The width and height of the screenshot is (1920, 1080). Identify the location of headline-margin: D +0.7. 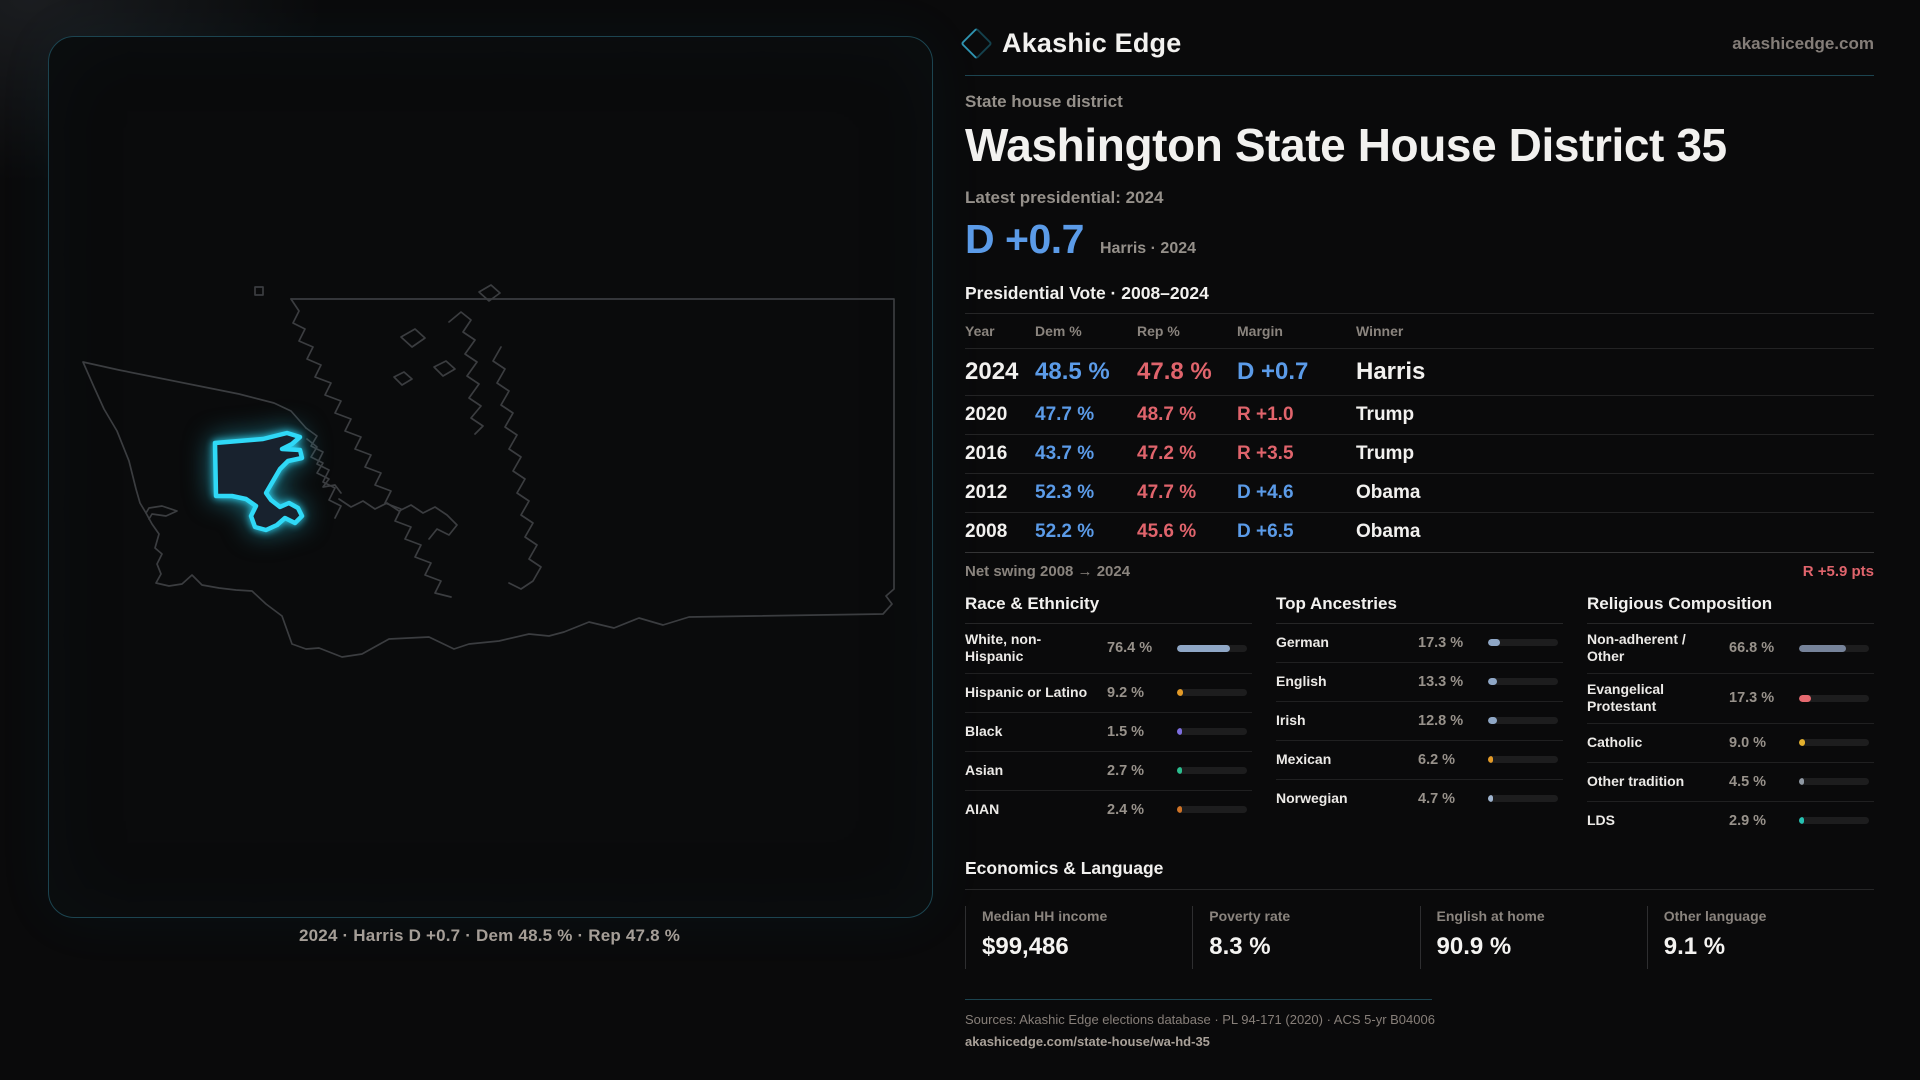
(1024, 238).